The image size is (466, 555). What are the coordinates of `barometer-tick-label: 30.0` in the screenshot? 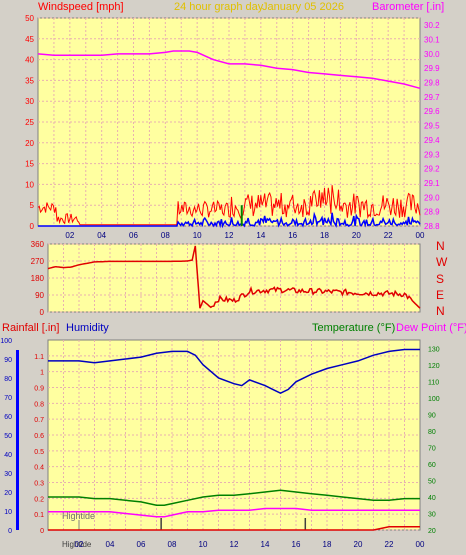 It's located at (432, 54).